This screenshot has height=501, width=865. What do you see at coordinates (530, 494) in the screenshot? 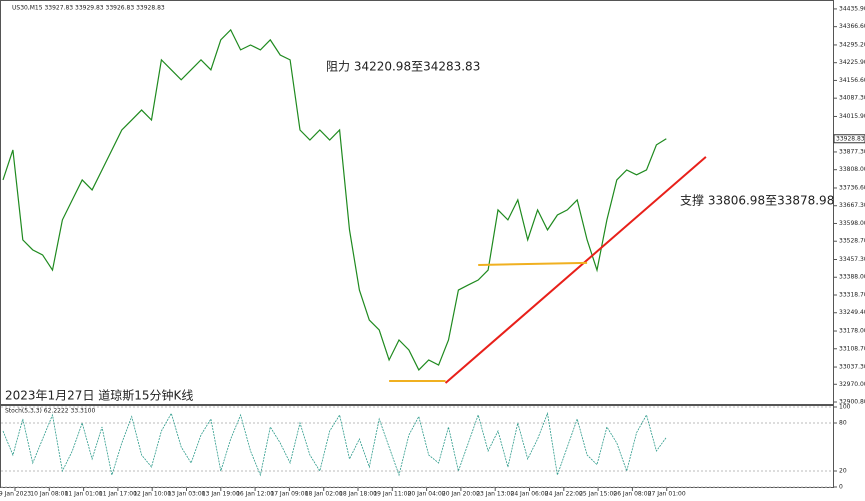
I see `x-tick-label: 24 Jan 06:00` at bounding box center [530, 494].